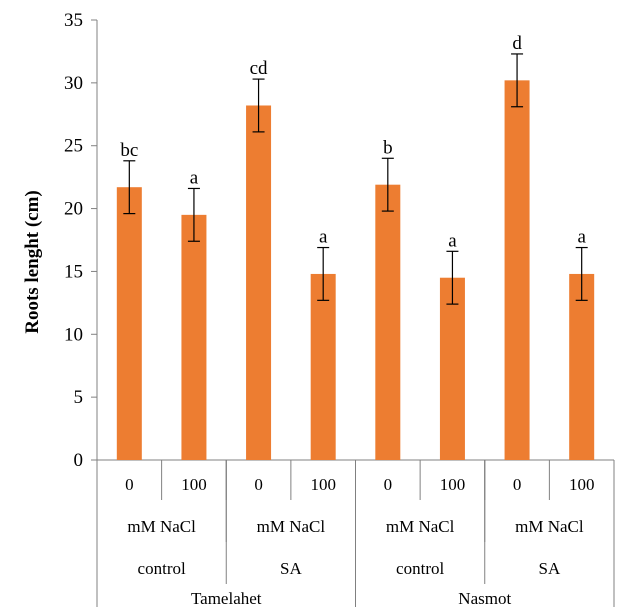  Describe the element at coordinates (73, 334) in the screenshot. I see `y-tick-label: 10` at that location.